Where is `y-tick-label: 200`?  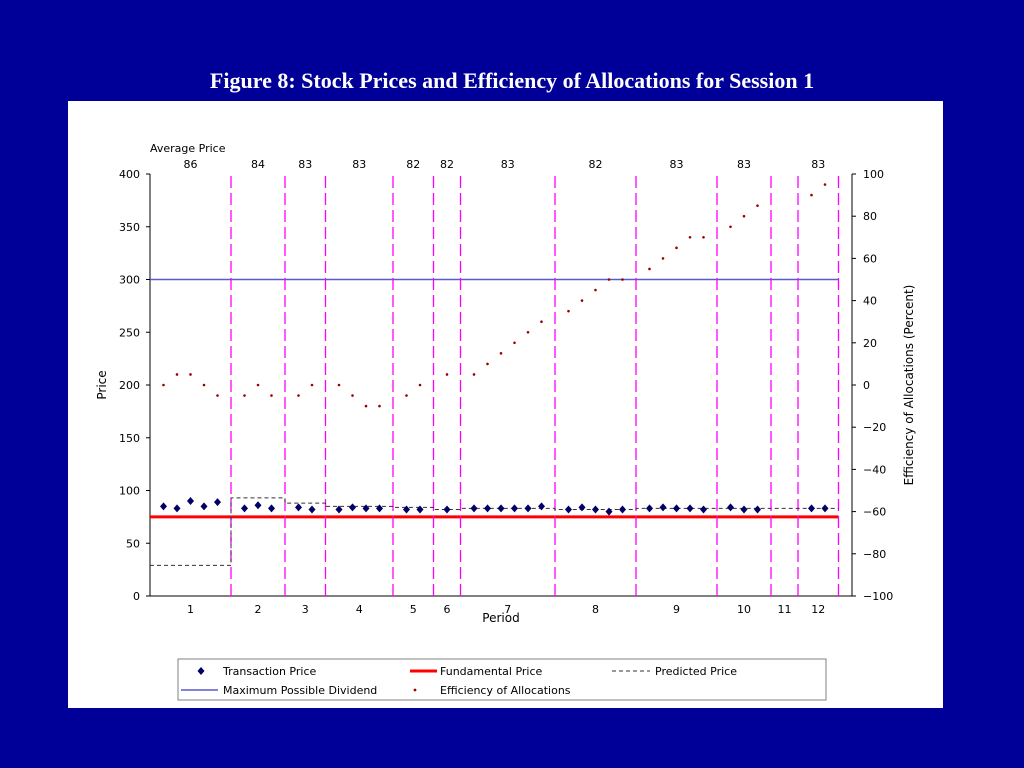 y-tick-label: 200 is located at coordinates (129, 385).